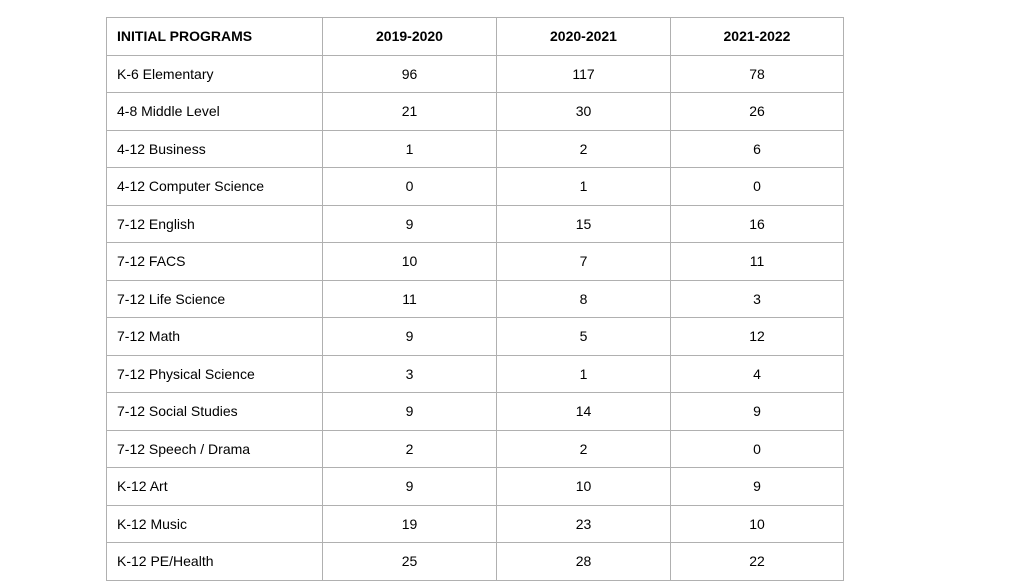  What do you see at coordinates (757, 261) in the screenshot?
I see `count-2021-2022-cell: 11` at bounding box center [757, 261].